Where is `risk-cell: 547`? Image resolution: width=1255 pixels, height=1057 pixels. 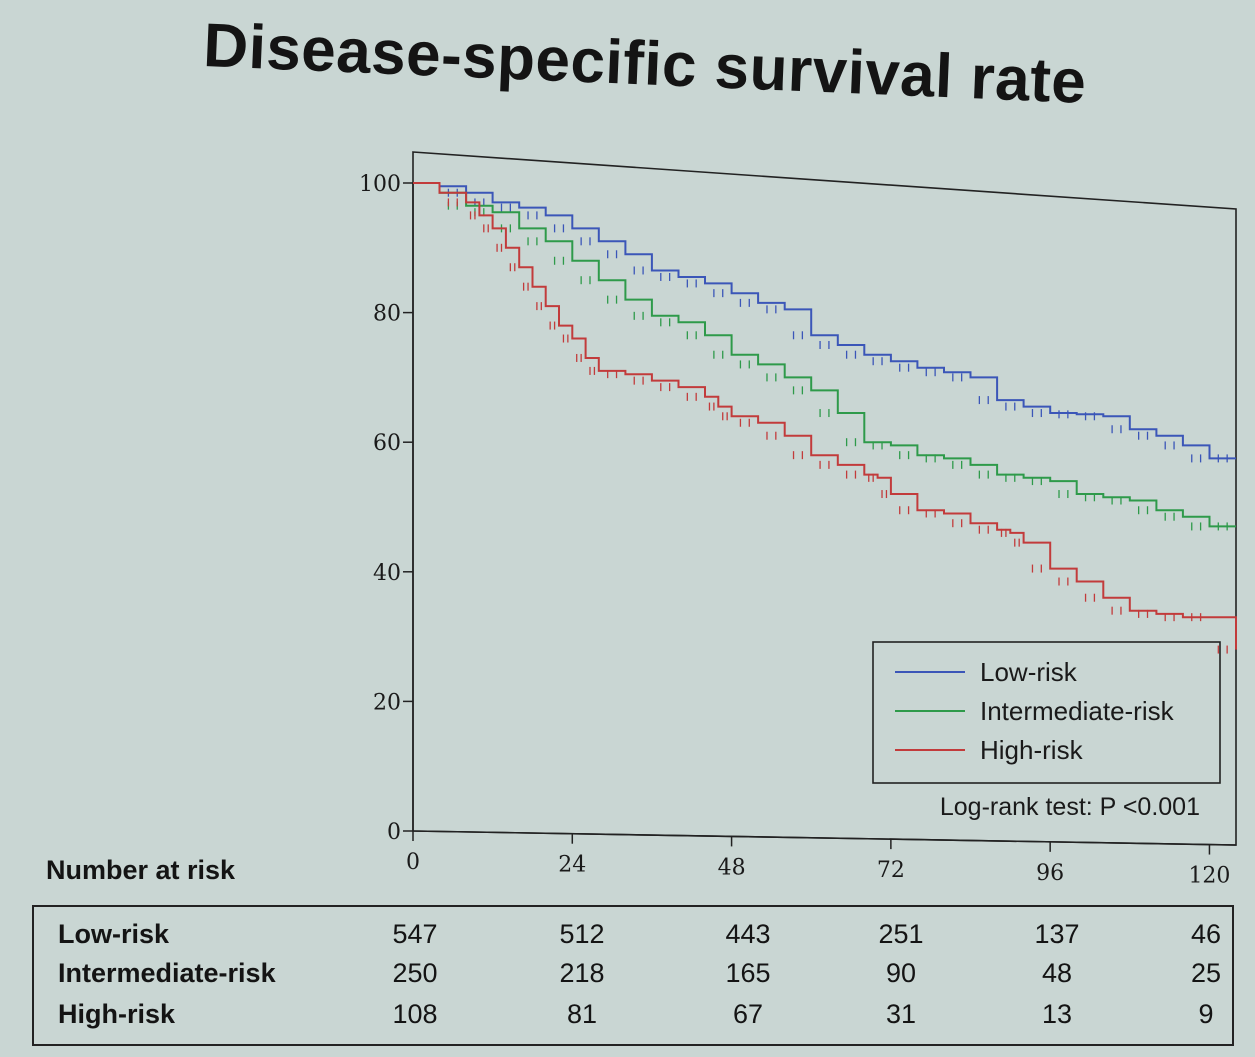 risk-cell: 547 is located at coordinates (415, 934).